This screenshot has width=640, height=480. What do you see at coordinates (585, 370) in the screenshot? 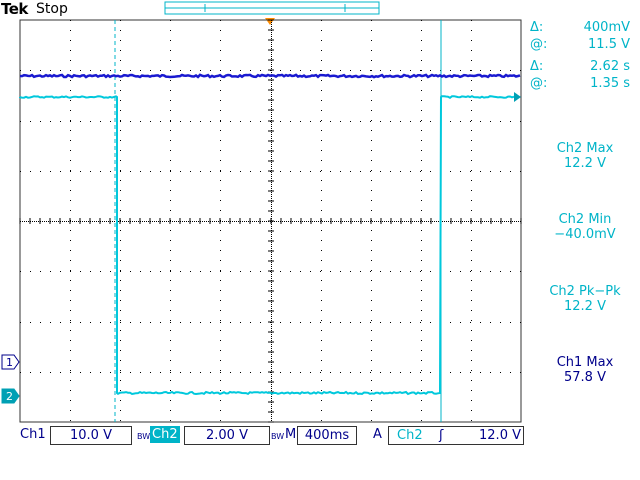
I see `measurement-ch1-max: Ch1 Max 57.8 V` at bounding box center [585, 370].